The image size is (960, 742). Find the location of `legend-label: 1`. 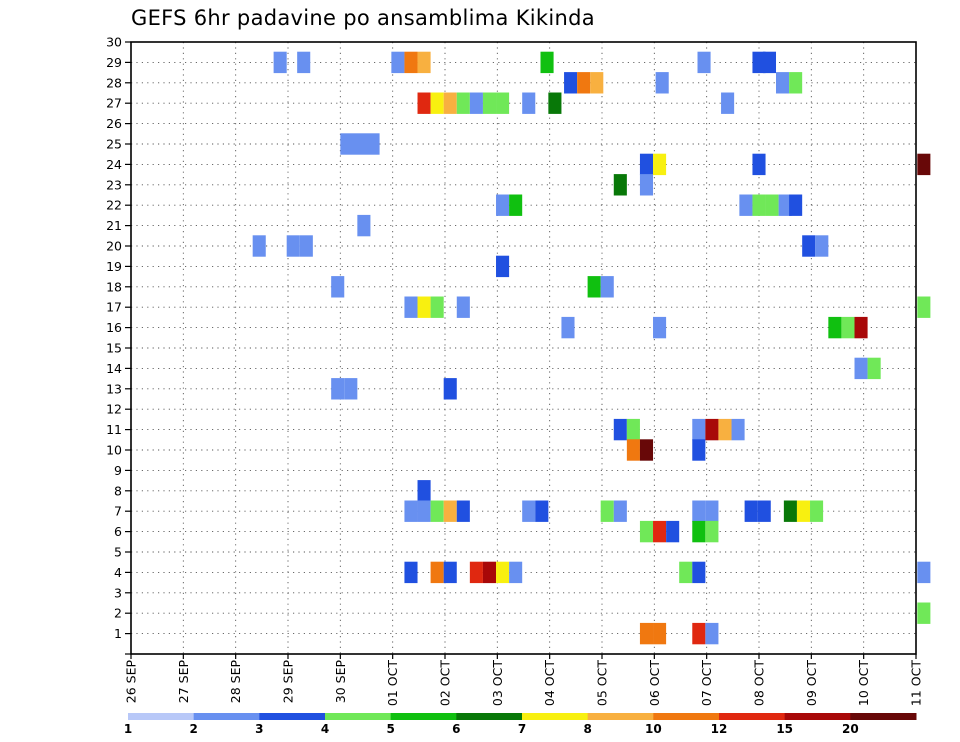

legend-label: 1 is located at coordinates (128, 729).